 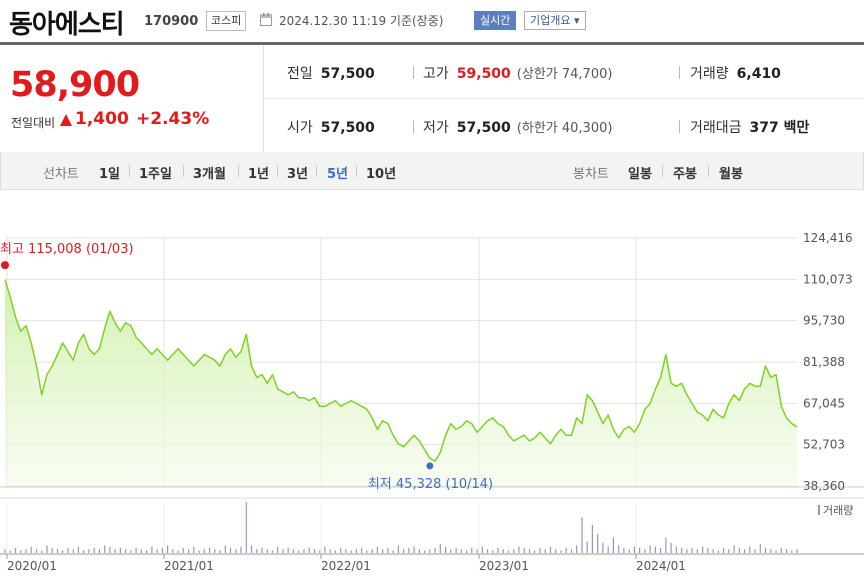 I want to click on day-low-value: 57,500, so click(x=483, y=128).